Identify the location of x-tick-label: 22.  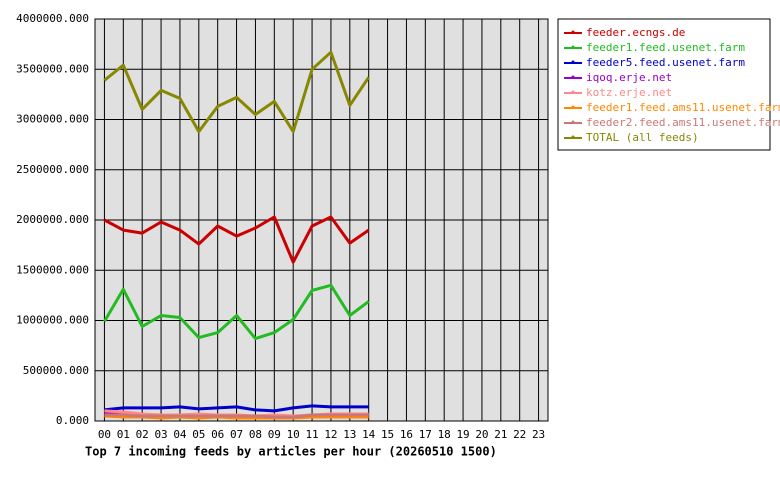
(519, 434).